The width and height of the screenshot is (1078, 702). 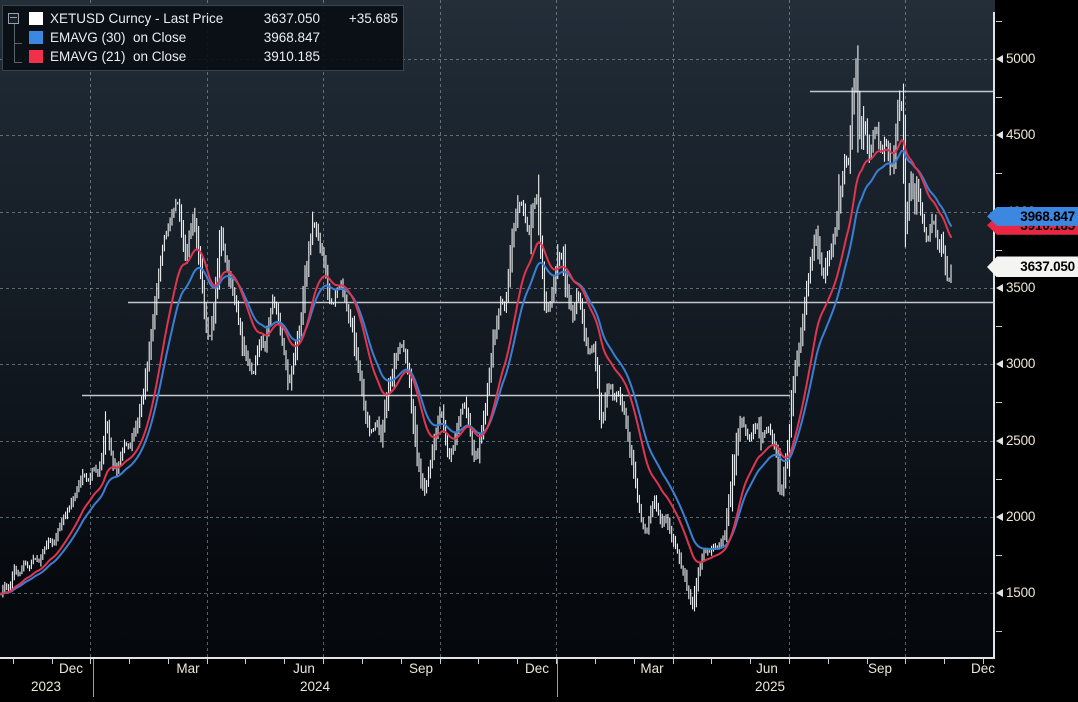 I want to click on series-label: EMAVG (21) on Close, so click(x=118, y=56).